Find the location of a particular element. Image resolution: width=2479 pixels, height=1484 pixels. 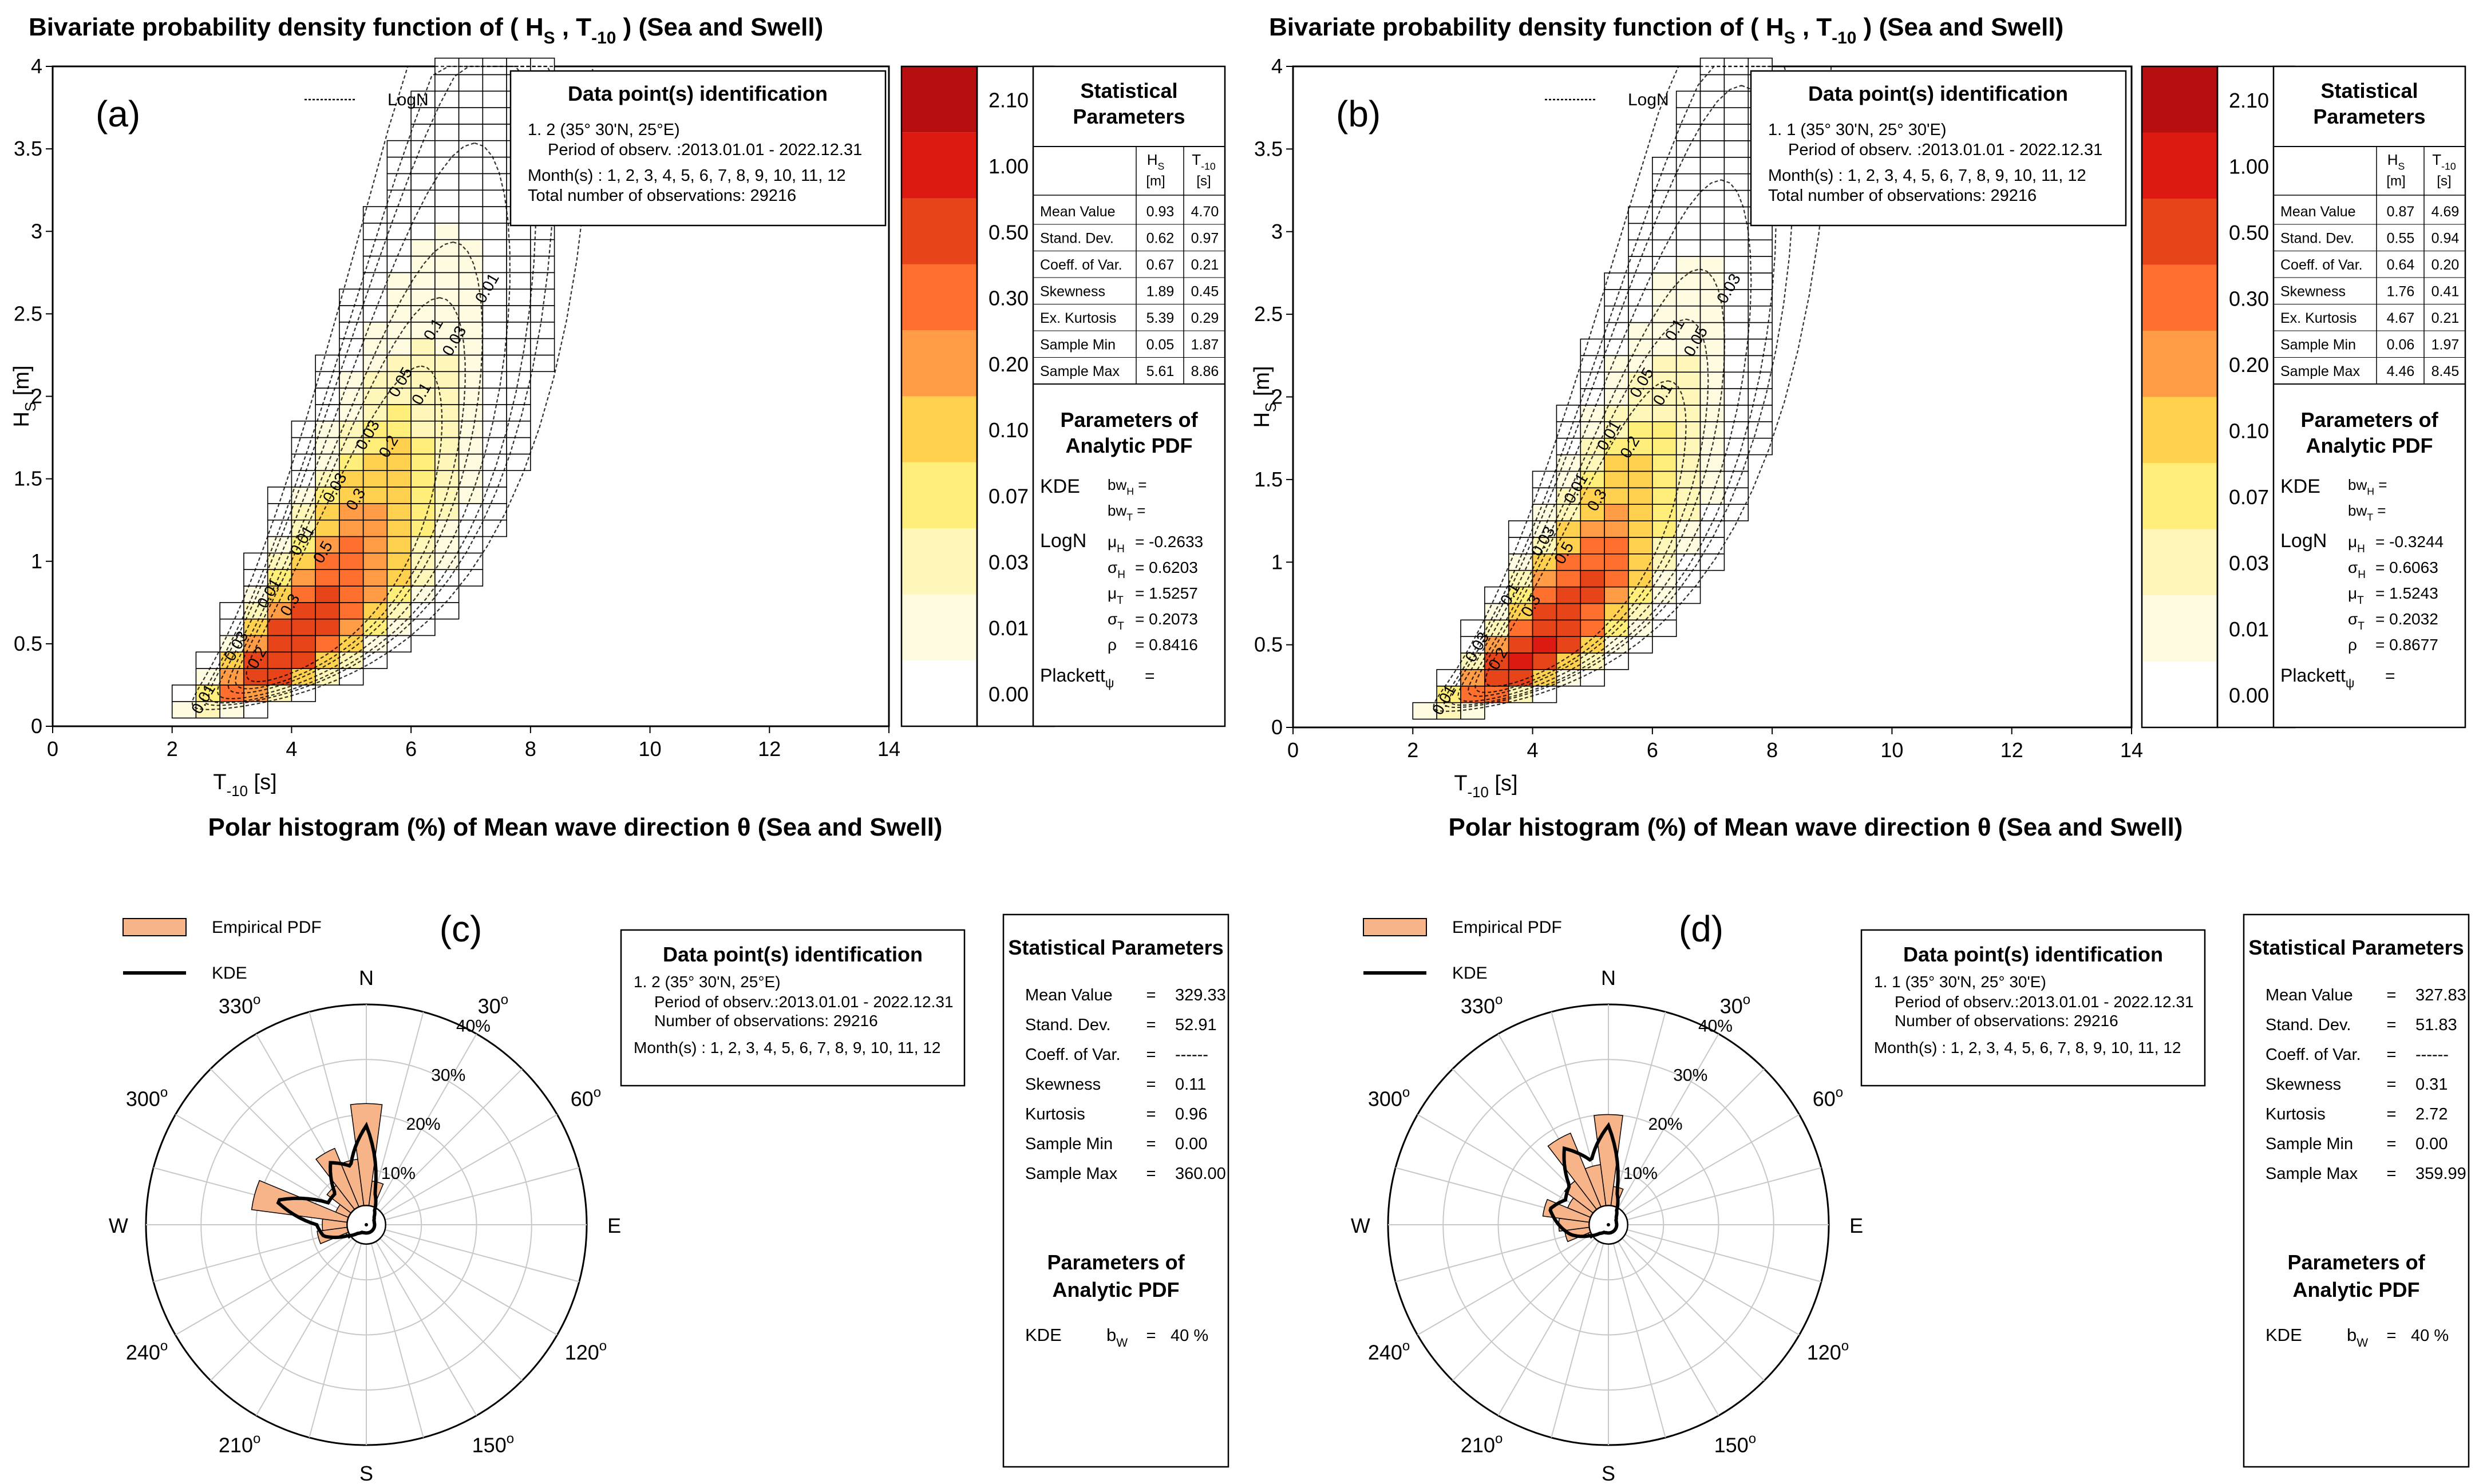

angle-value: 210 is located at coordinates (236, 1445).